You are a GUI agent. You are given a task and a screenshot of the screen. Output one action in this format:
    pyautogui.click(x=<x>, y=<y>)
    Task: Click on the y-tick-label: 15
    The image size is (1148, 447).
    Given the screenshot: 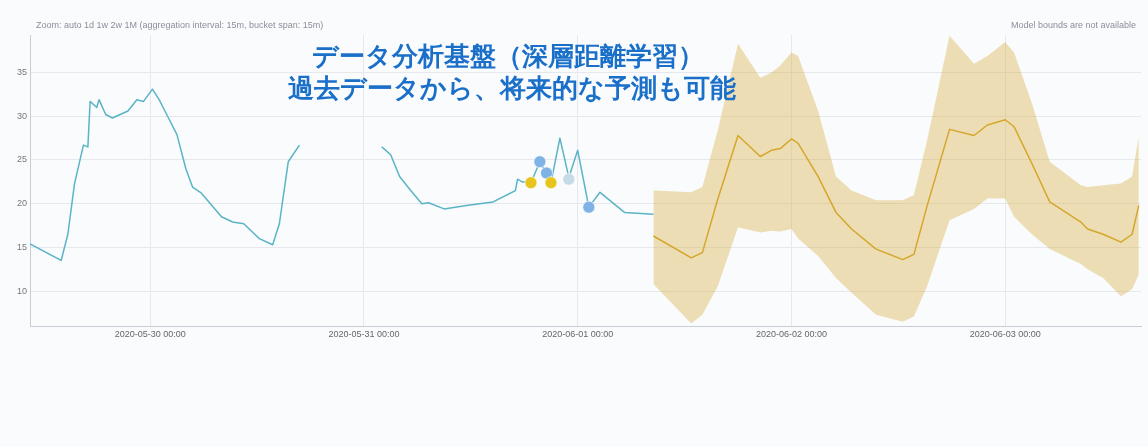 What is the action you would take?
    pyautogui.click(x=21, y=246)
    